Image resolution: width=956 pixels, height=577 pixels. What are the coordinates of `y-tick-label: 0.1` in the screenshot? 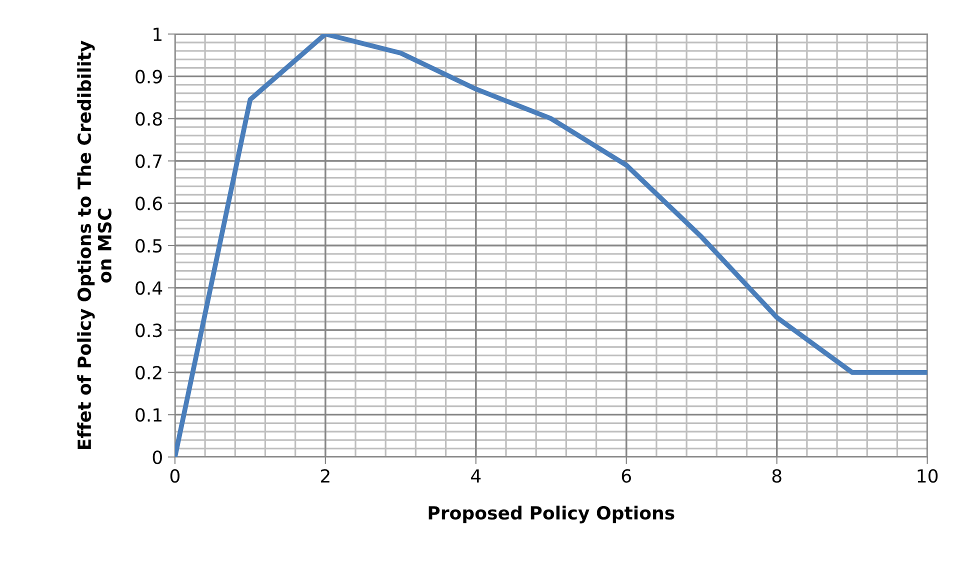 It's located at (149, 415).